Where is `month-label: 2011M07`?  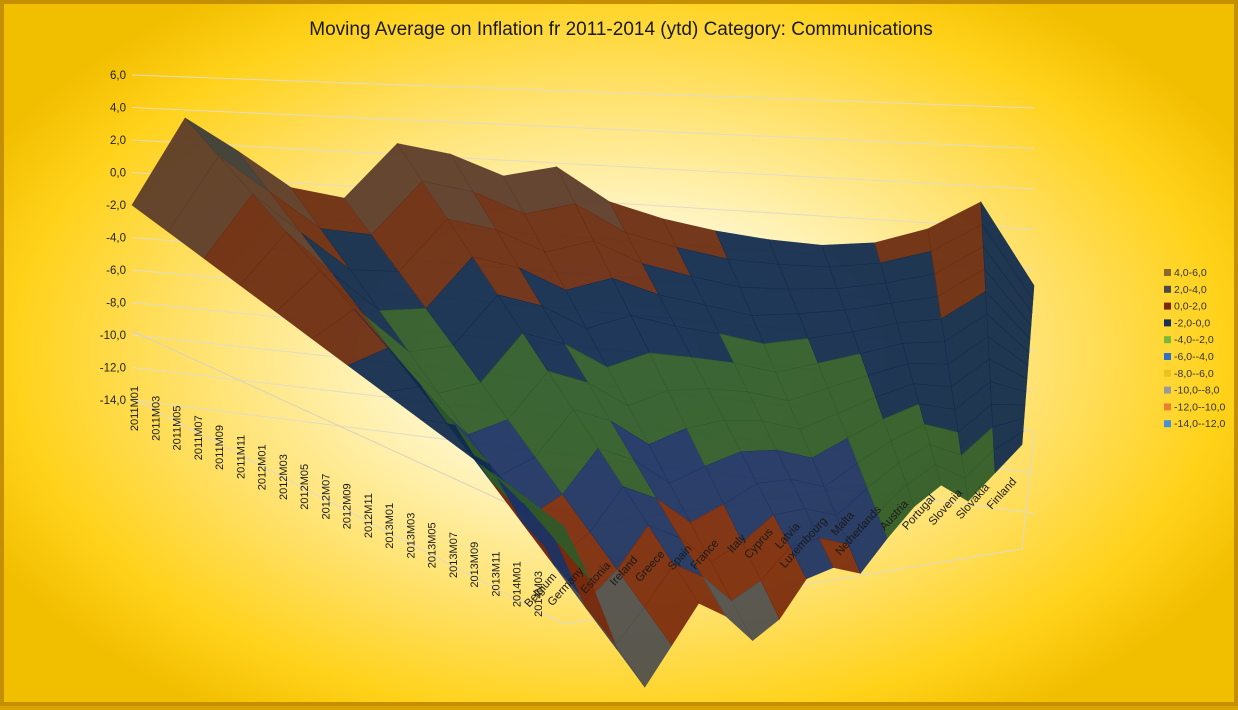 month-label: 2011M07 is located at coordinates (199, 437).